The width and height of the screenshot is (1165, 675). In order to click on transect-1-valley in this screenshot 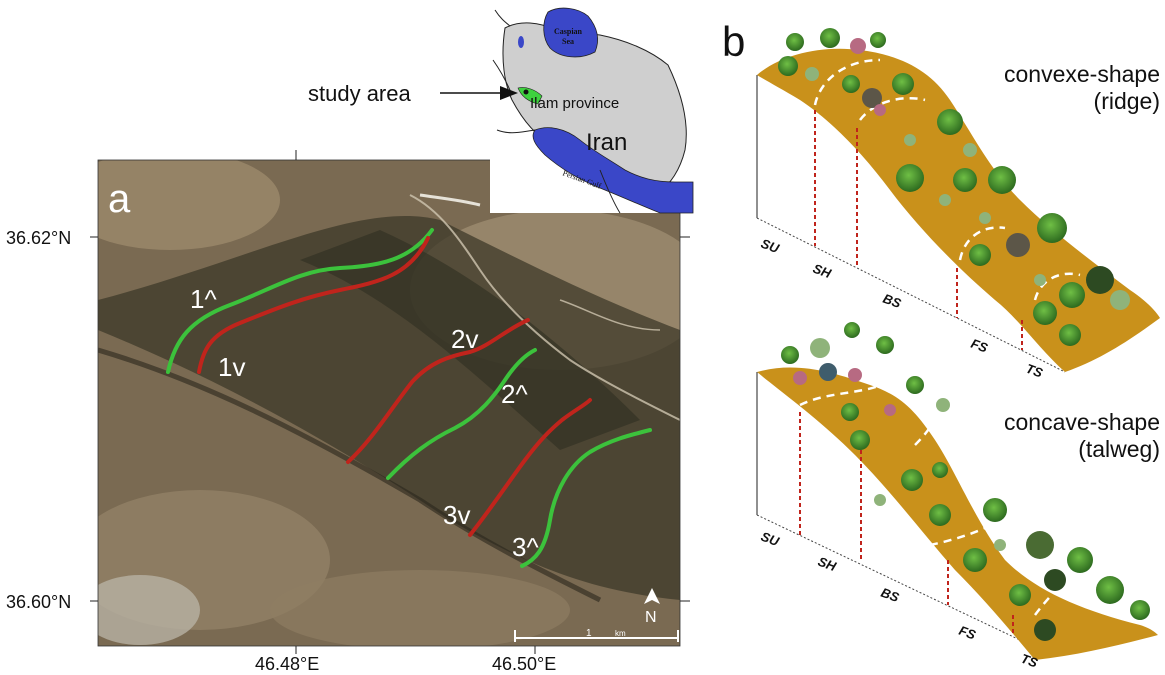, I will do `click(313, 305)`.